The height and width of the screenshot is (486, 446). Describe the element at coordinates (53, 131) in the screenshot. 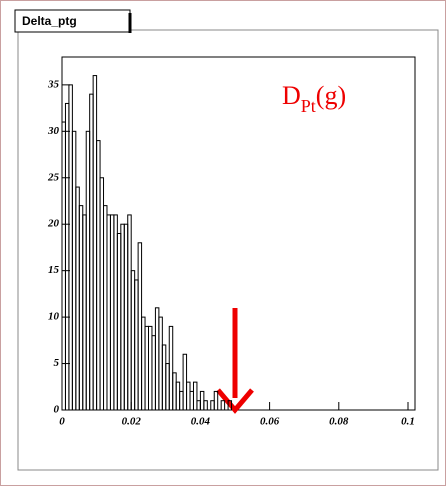

I see `y-tick-label: 30` at that location.